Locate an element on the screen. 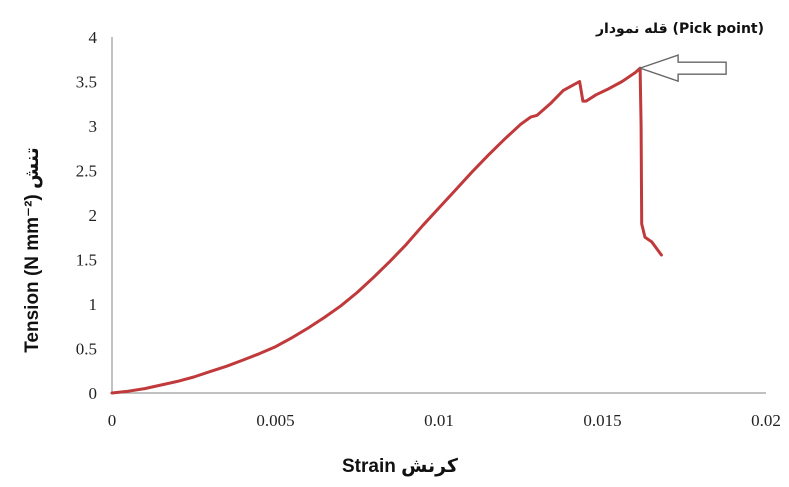 The height and width of the screenshot is (487, 789). x-tick-label: 0 is located at coordinates (112, 420).